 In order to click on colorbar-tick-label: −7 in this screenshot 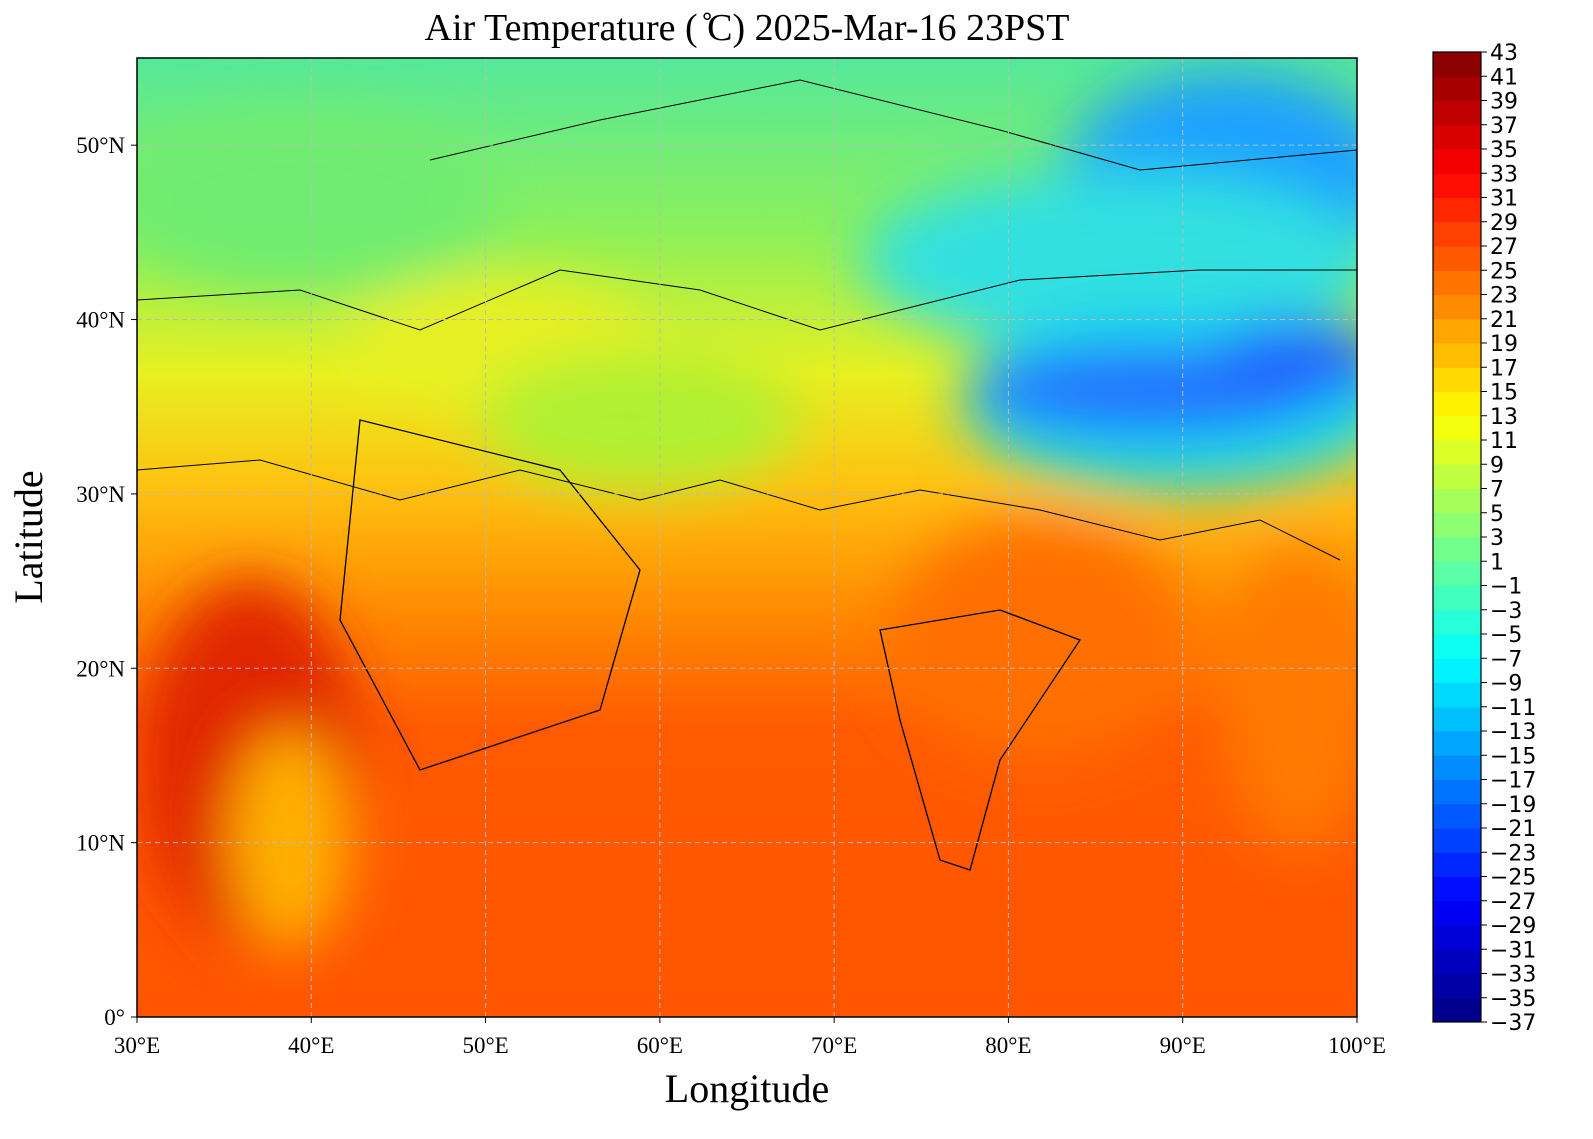, I will do `click(1506, 659)`.